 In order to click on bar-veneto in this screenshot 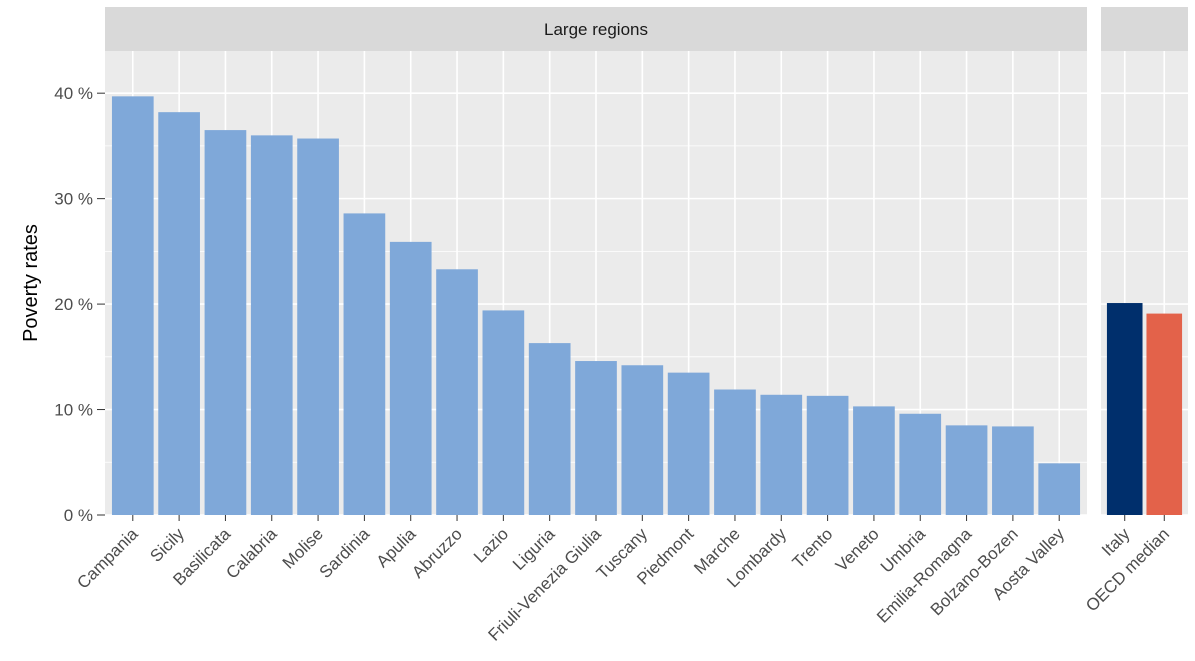, I will do `click(874, 460)`.